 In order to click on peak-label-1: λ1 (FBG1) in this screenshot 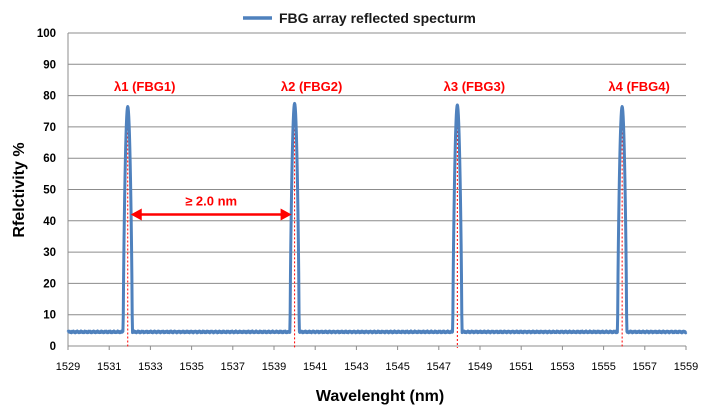, I will do `click(144, 86)`.